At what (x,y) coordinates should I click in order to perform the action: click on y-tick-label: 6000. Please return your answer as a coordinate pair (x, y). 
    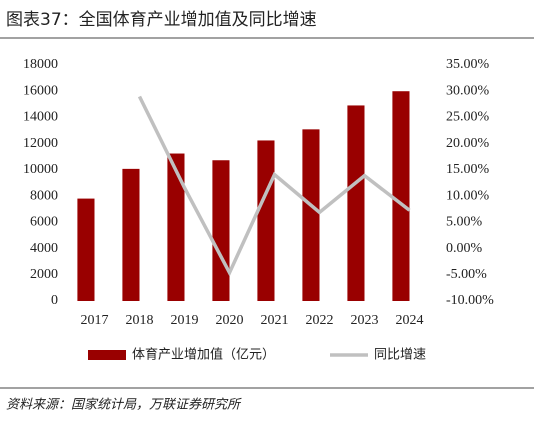
    Looking at the image, I should click on (44, 222).